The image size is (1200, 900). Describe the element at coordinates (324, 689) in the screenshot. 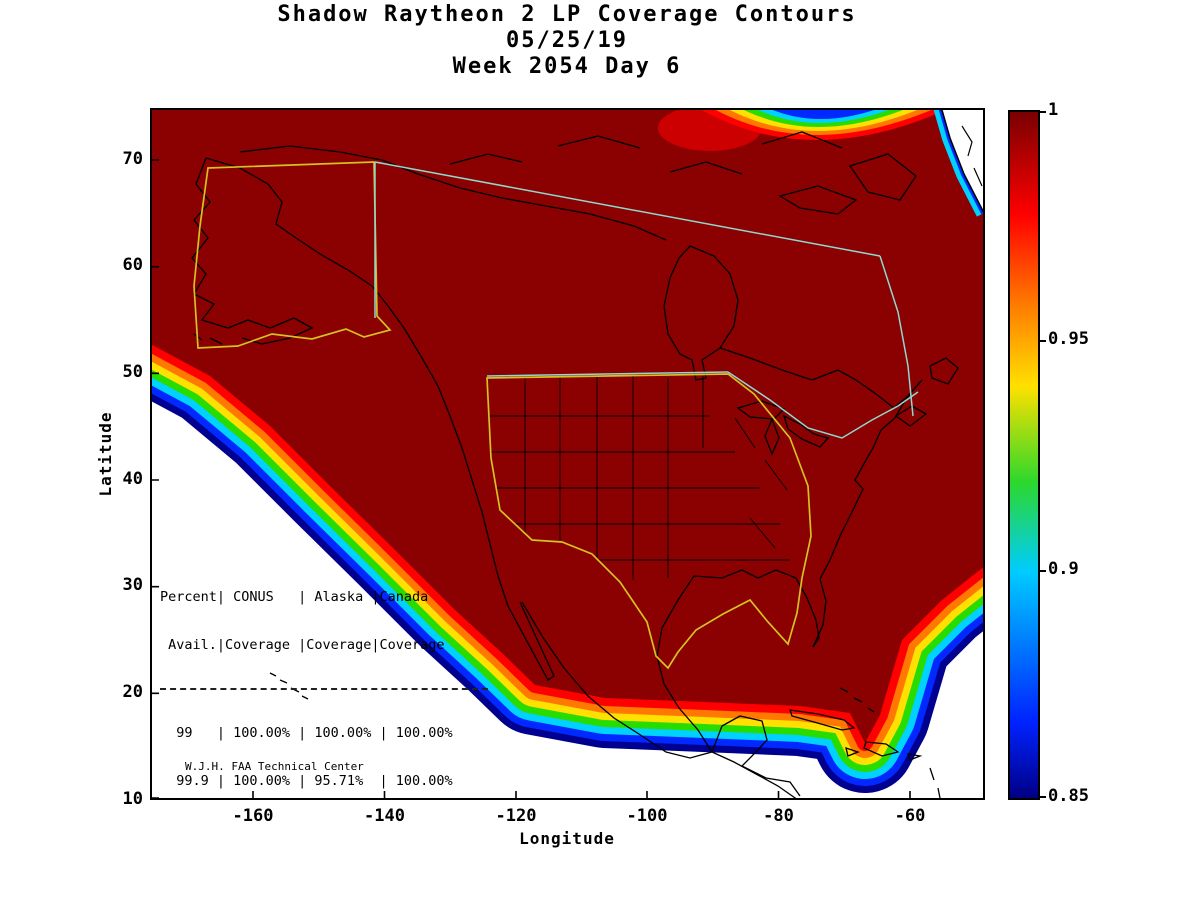

I see `coverage-table-divider` at that location.